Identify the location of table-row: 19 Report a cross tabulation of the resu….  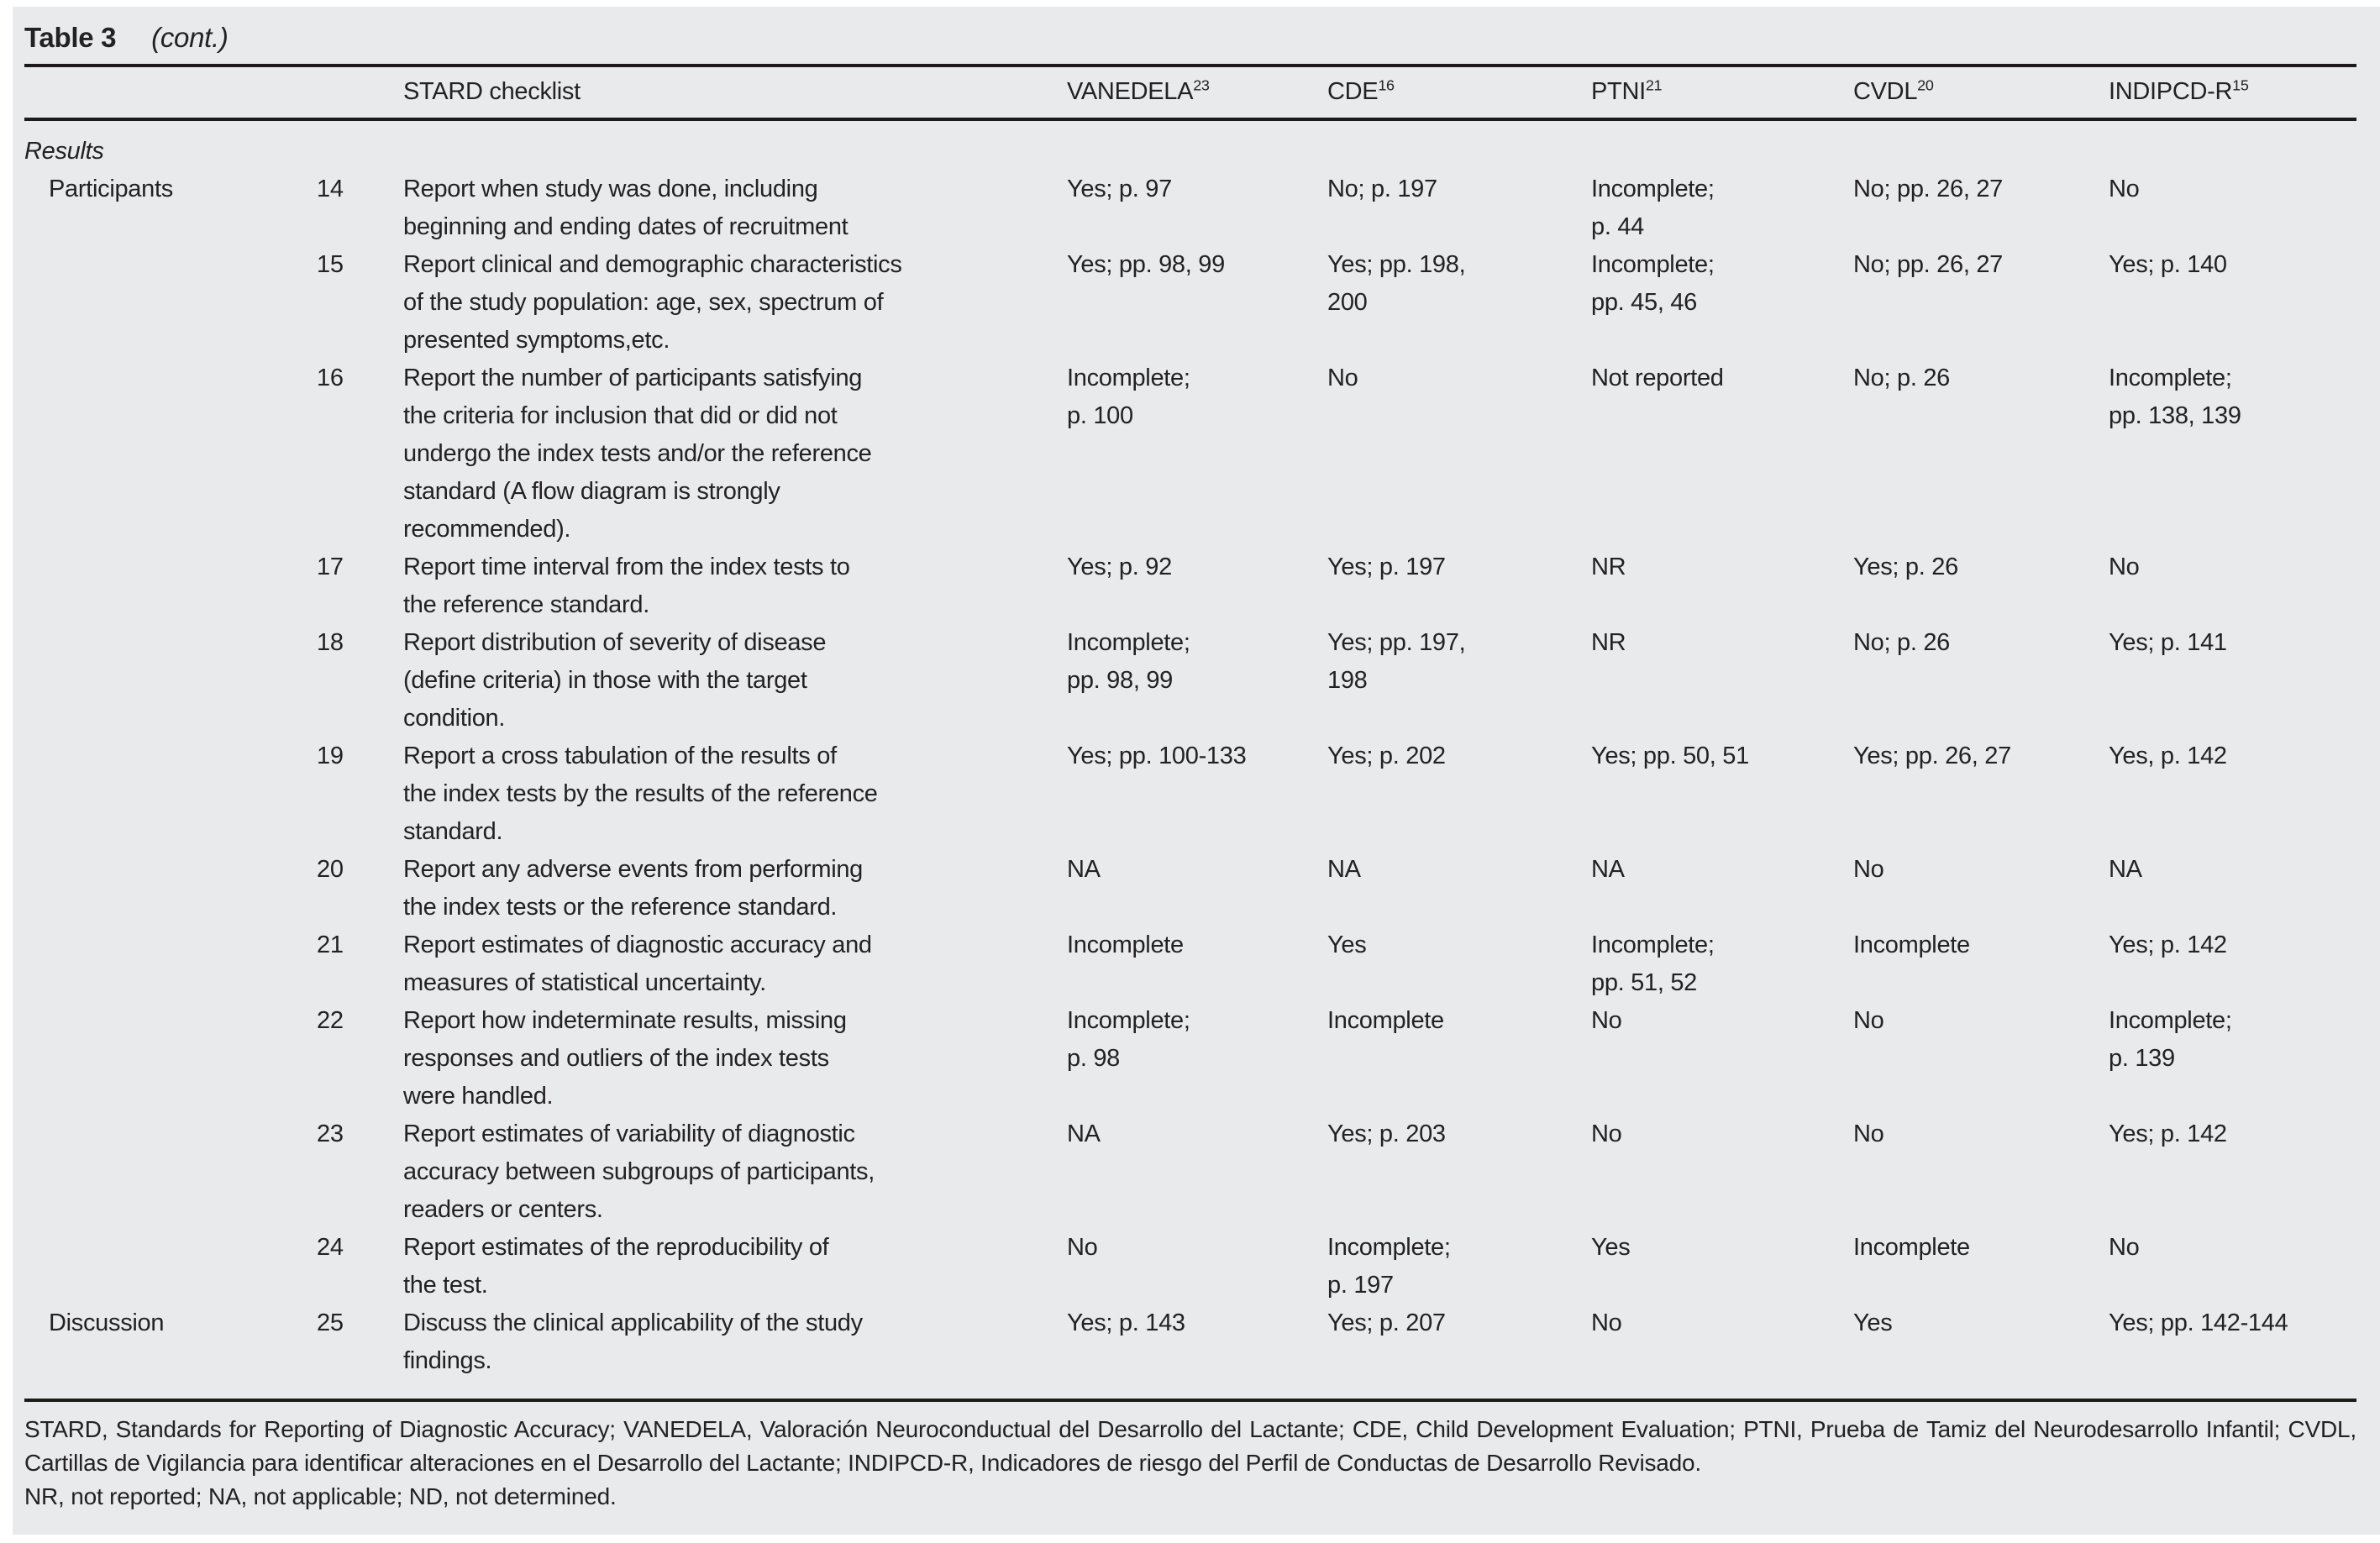
(1190, 794).